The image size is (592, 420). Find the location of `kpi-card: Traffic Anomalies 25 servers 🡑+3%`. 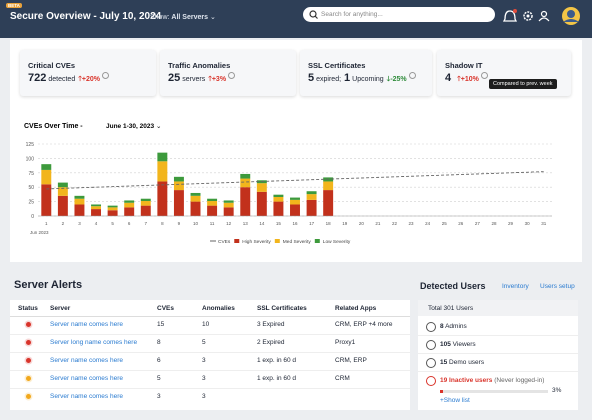

kpi-card: Traffic Anomalies 25 servers 🡑+3% is located at coordinates (228, 73).